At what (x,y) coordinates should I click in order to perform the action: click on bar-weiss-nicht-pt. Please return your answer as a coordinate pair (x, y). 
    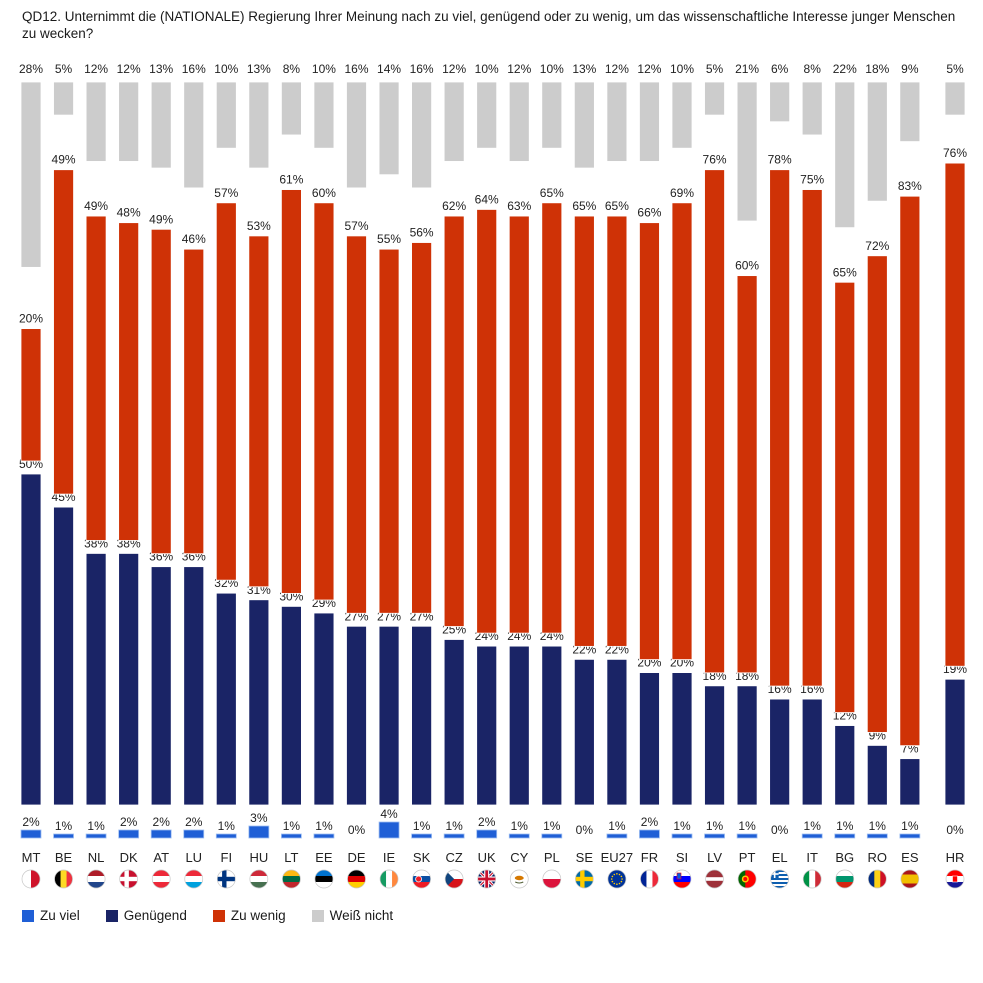
    Looking at the image, I should click on (747, 151).